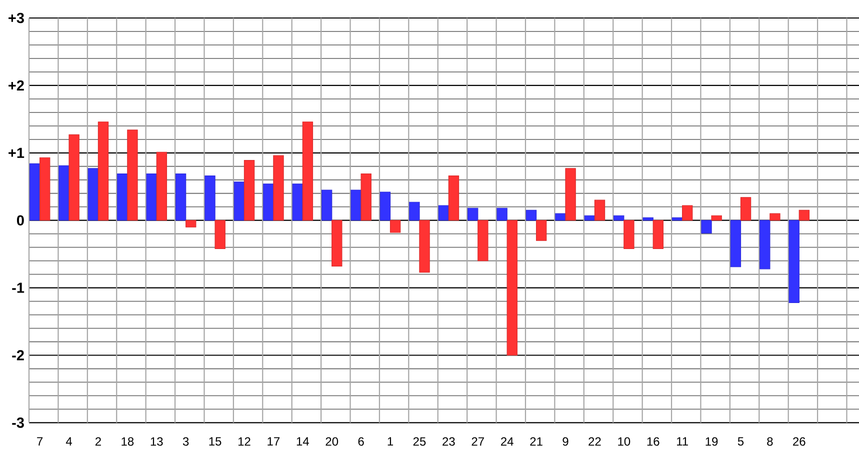 This screenshot has width=859, height=458. I want to click on y-tick-label: +1, so click(16, 153).